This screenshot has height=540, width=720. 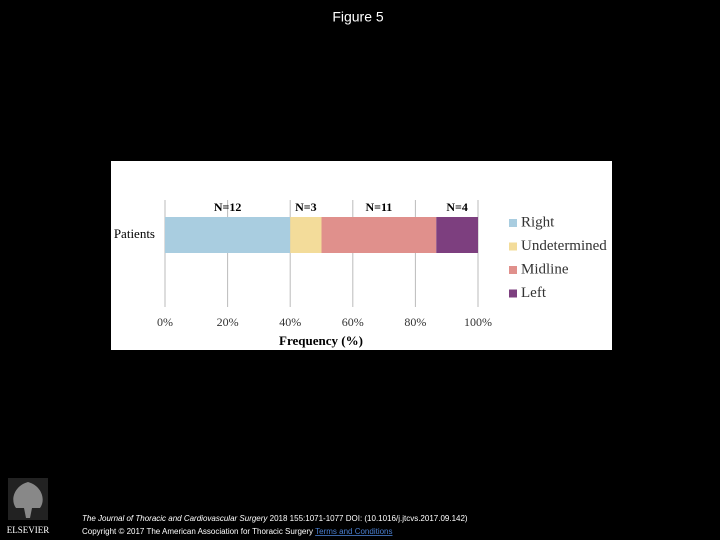 What do you see at coordinates (28, 506) in the screenshot?
I see `publisher-logo: ELSEVIER` at bounding box center [28, 506].